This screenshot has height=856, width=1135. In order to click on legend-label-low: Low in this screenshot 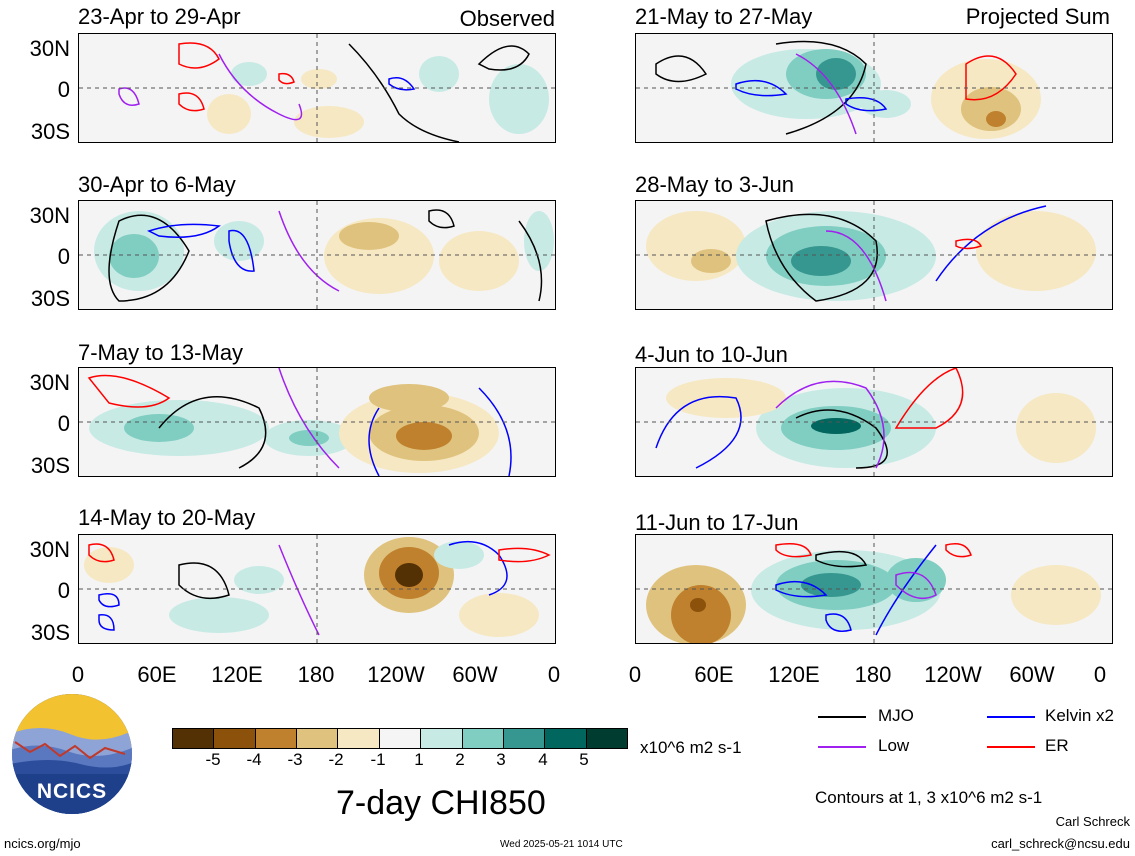, I will do `click(894, 745)`.